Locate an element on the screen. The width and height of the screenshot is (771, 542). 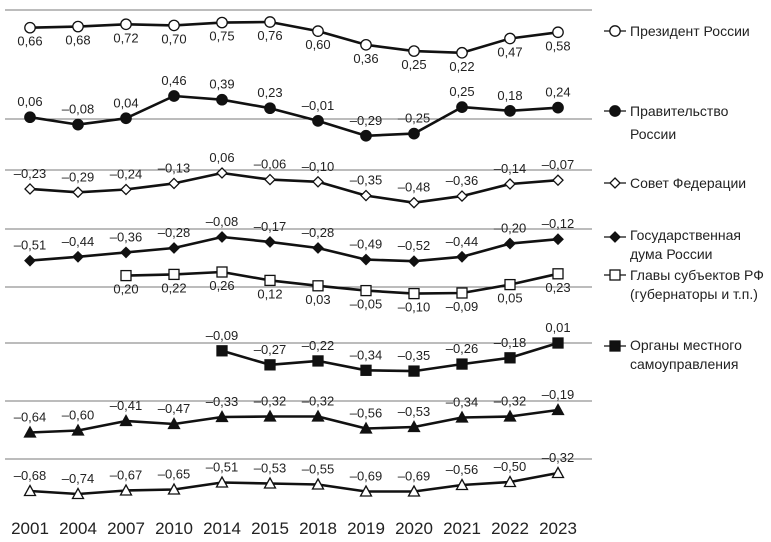
data-label: –0,17 is located at coordinates (270, 226).